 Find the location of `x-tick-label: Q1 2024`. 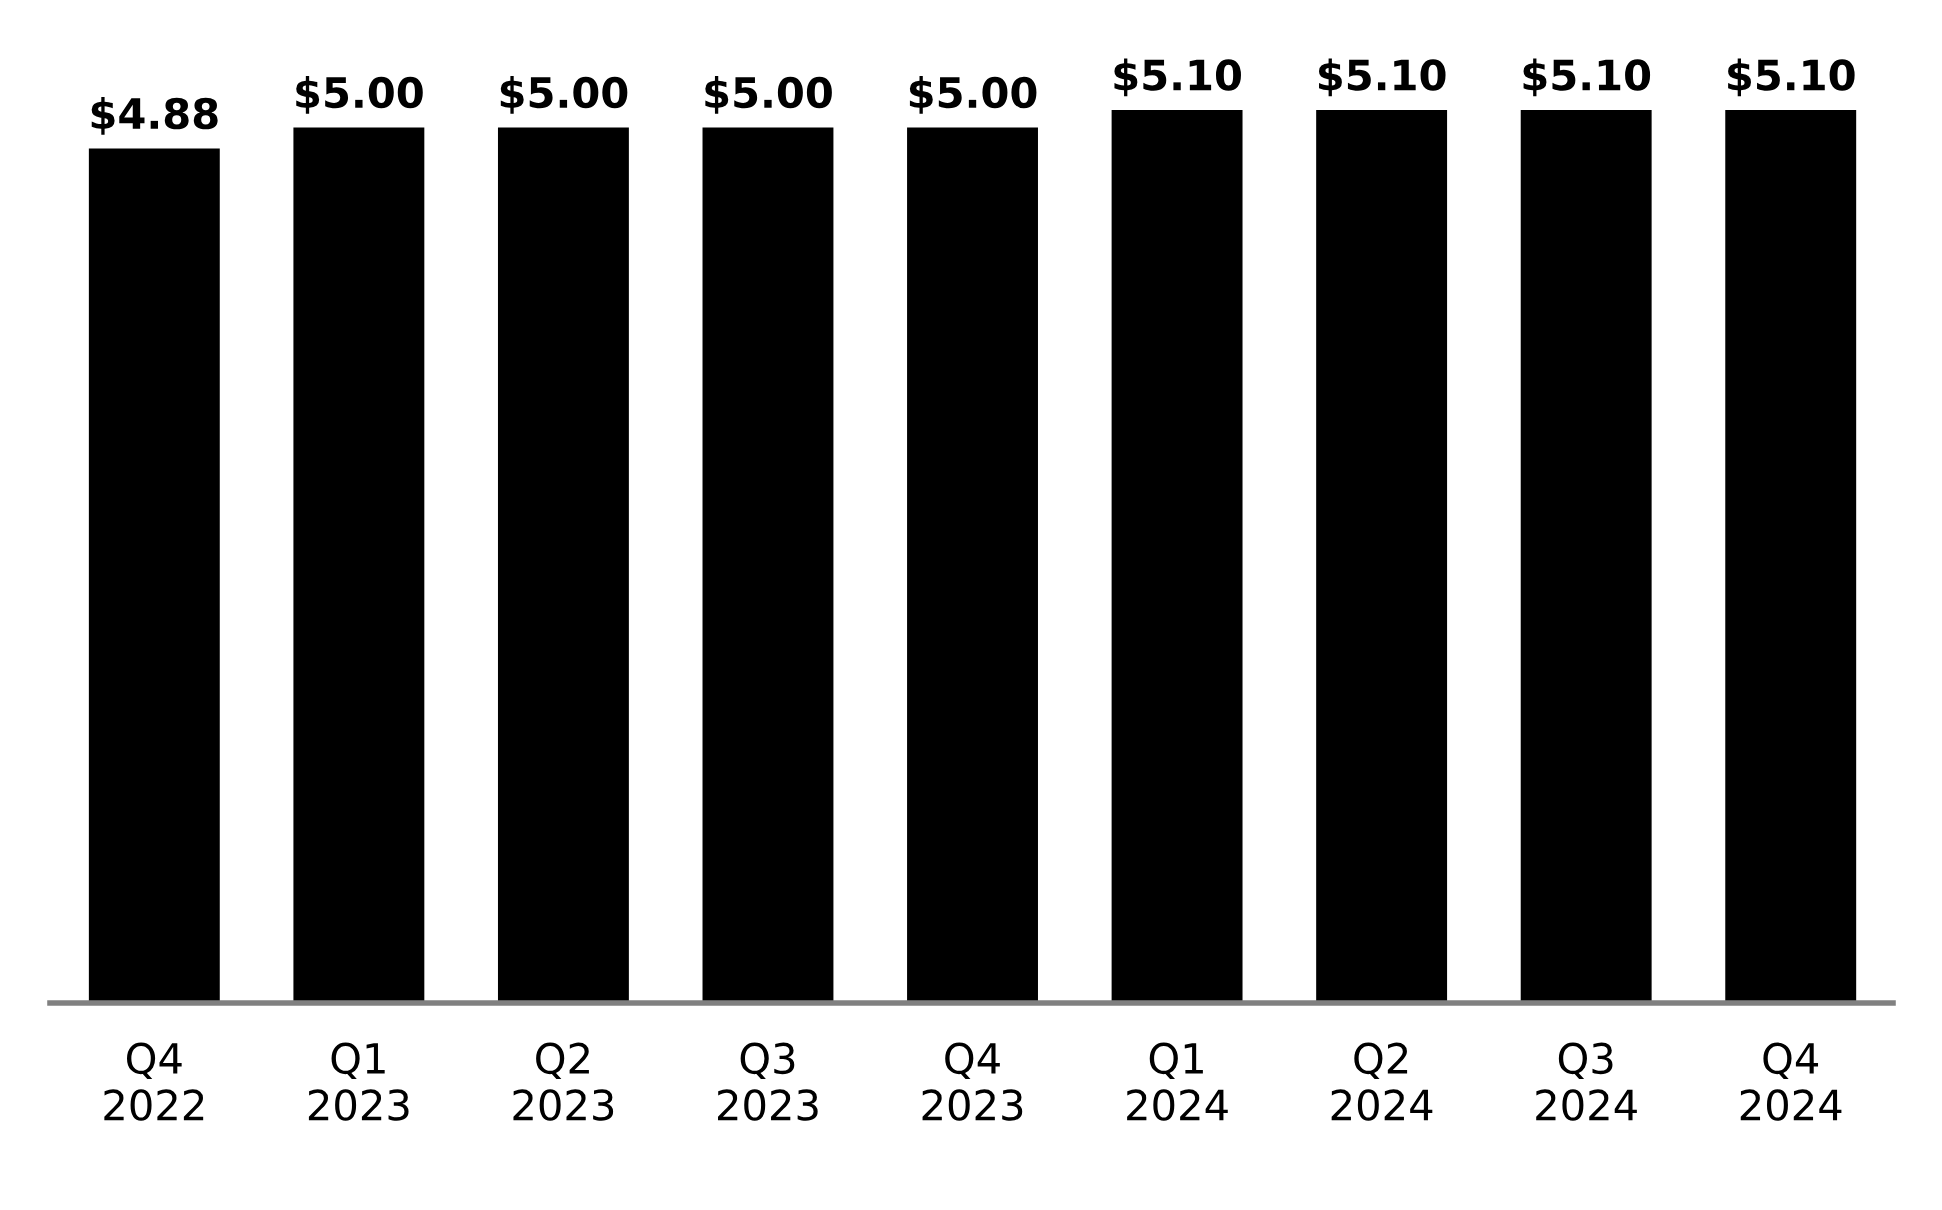

x-tick-label: Q1 2024 is located at coordinates (1177, 1081).